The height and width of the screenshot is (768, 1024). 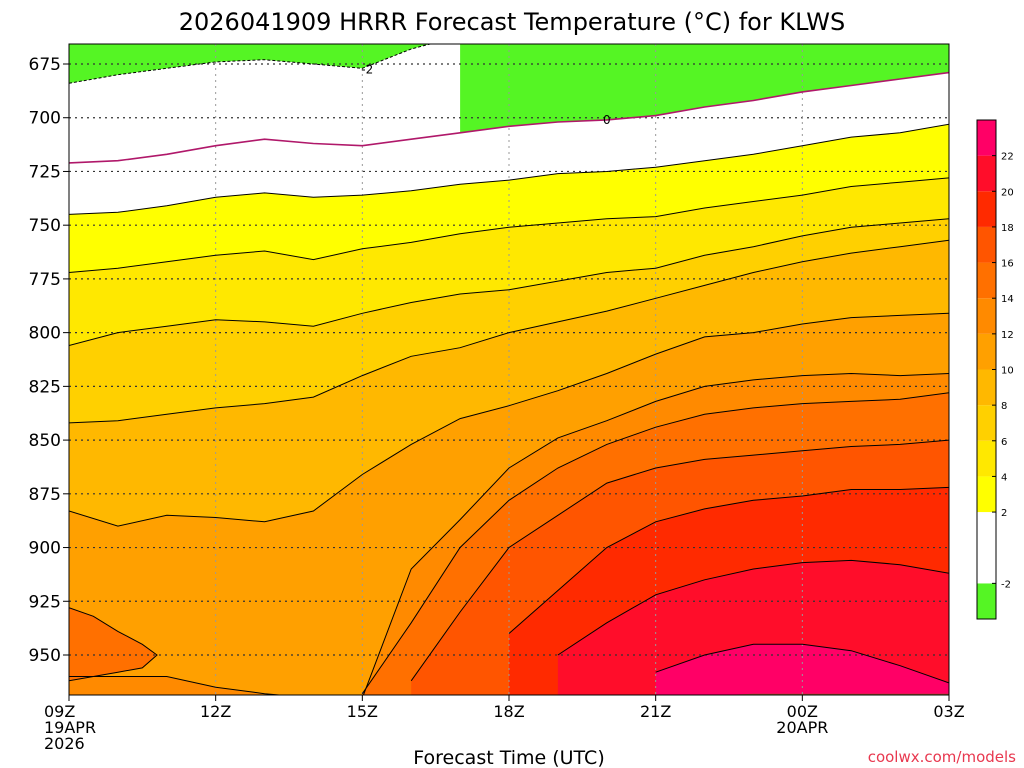 I want to click on colorbar-label-8: 8, so click(x=1004, y=406).